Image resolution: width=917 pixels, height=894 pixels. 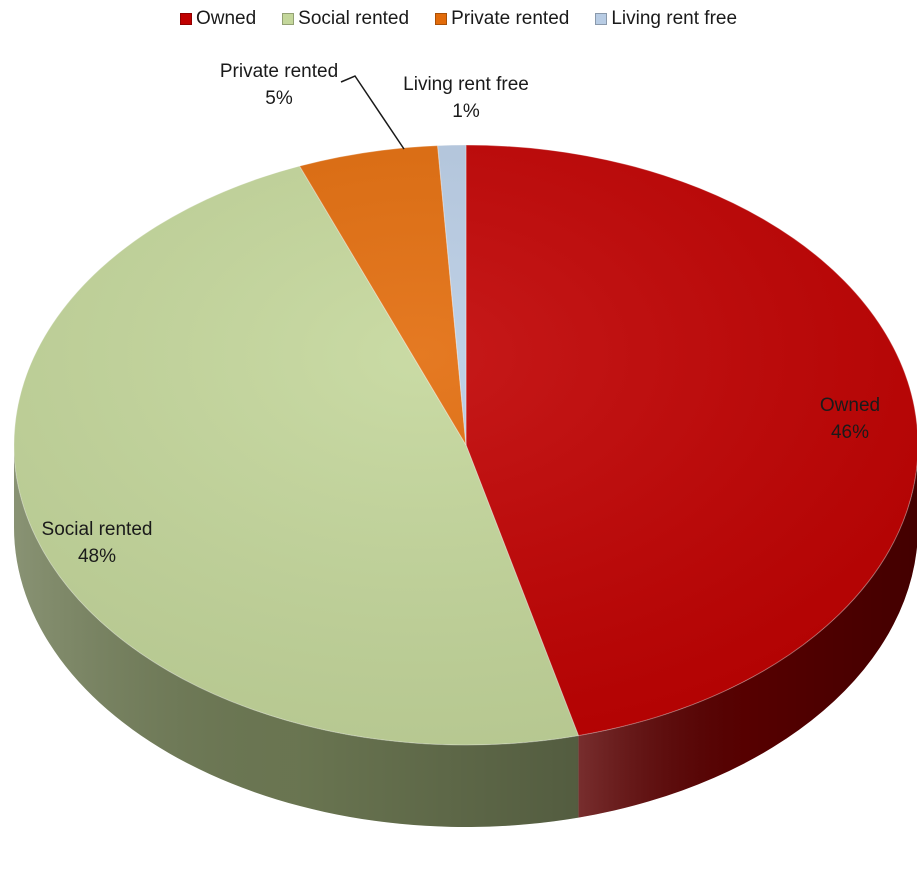 I want to click on data-label-name-living-rent-free: Living rent free, so click(x=466, y=84).